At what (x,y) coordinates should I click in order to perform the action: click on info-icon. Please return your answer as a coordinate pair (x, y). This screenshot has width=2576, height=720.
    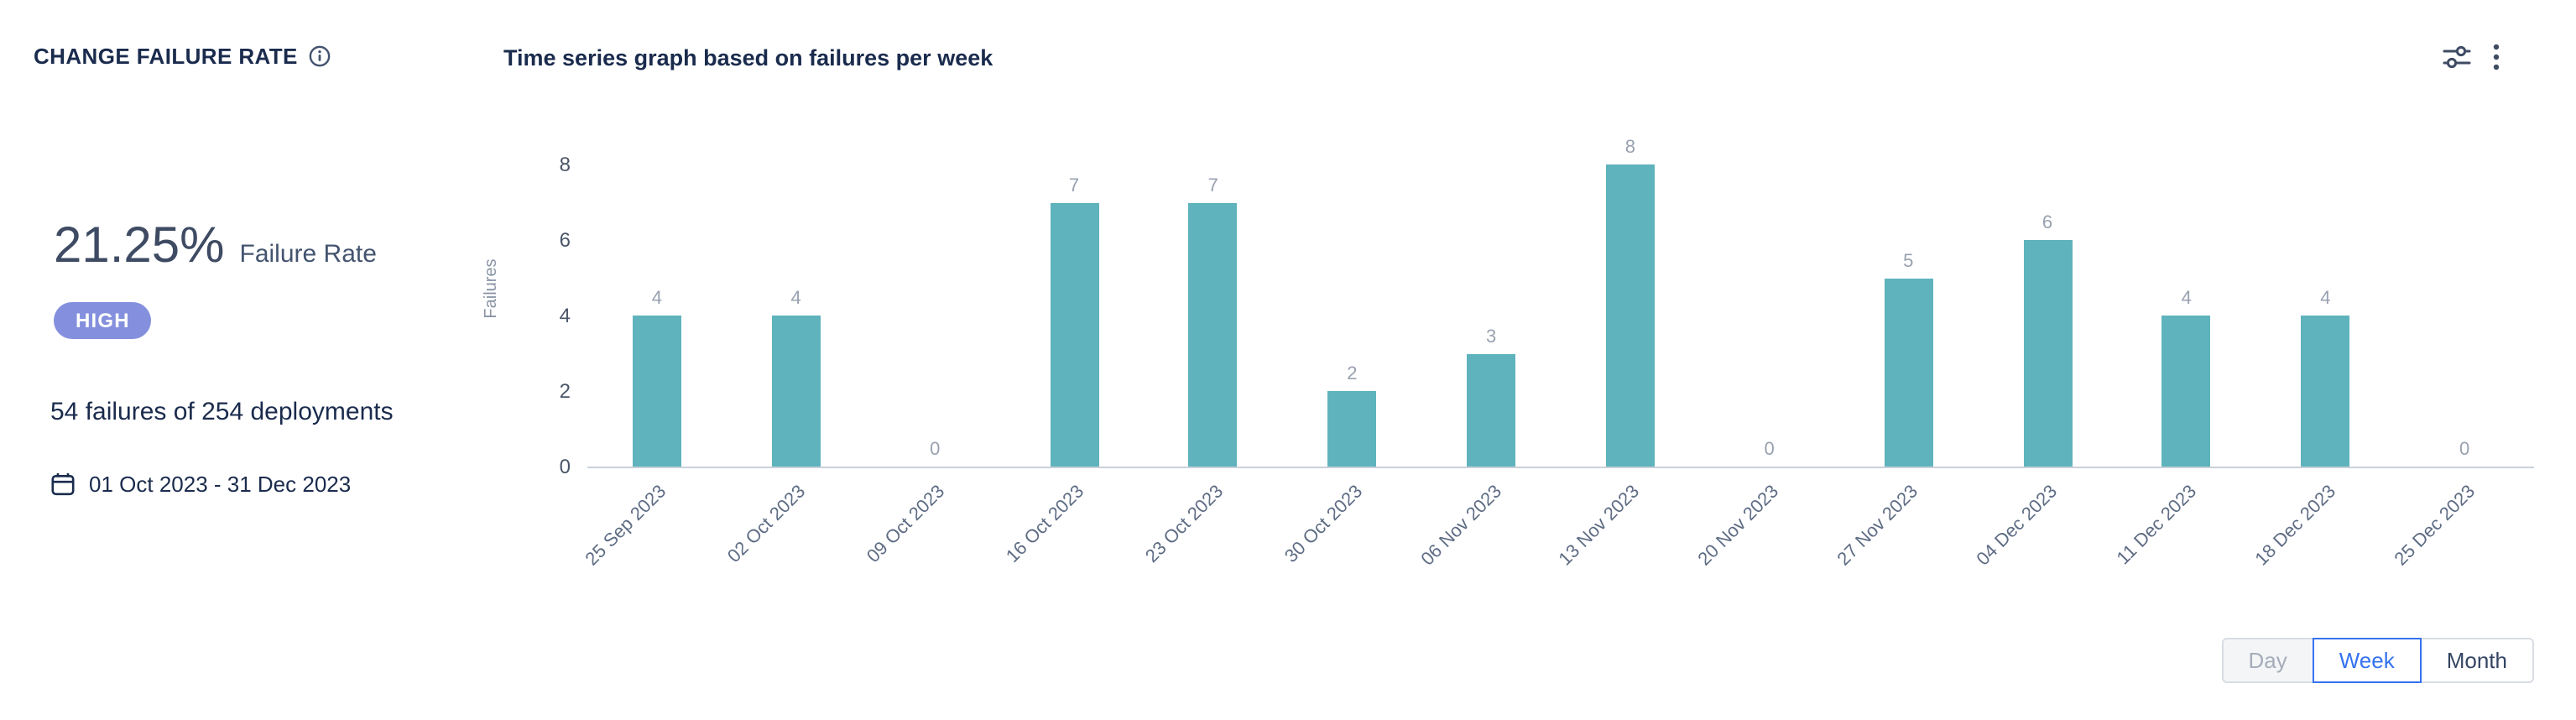
    Looking at the image, I should click on (320, 56).